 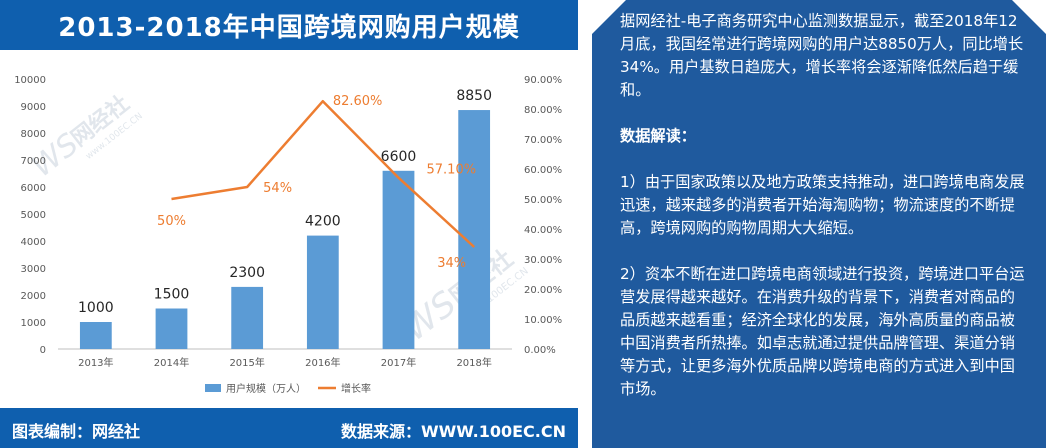 What do you see at coordinates (543, 140) in the screenshot?
I see `y-right-tick-label: 70.00%` at bounding box center [543, 140].